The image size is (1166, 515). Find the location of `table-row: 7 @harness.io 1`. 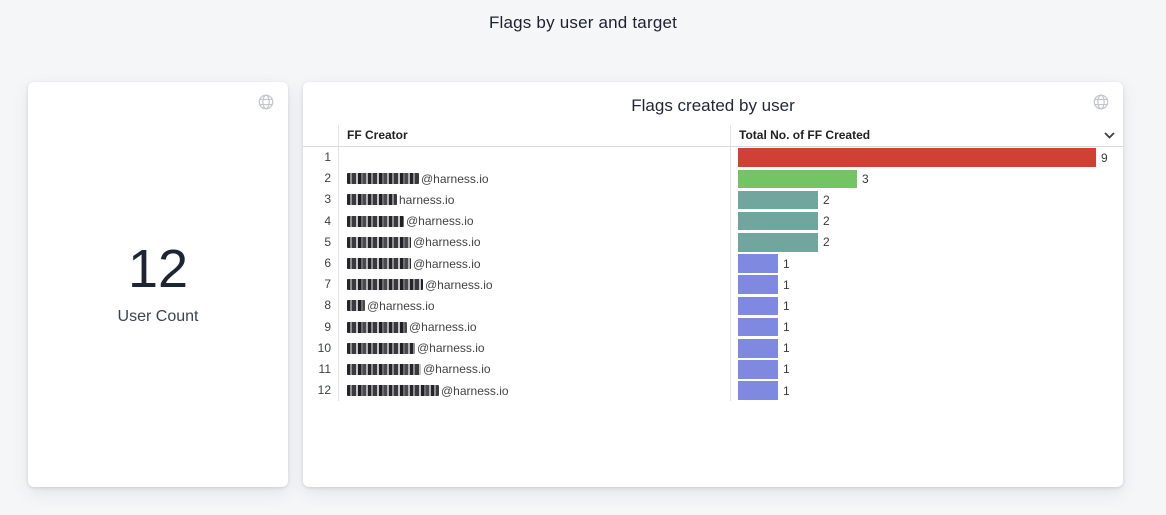

table-row: 7 @harness.io 1 is located at coordinates (713, 285).